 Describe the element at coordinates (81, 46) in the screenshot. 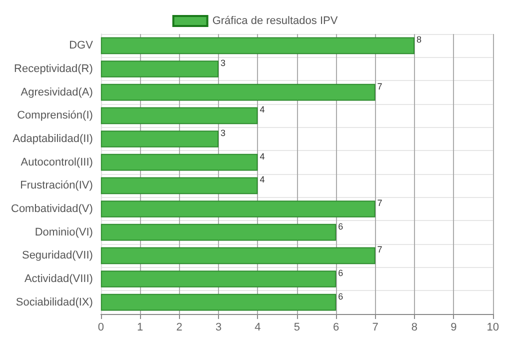

I see `y-tick-label: DGV` at that location.